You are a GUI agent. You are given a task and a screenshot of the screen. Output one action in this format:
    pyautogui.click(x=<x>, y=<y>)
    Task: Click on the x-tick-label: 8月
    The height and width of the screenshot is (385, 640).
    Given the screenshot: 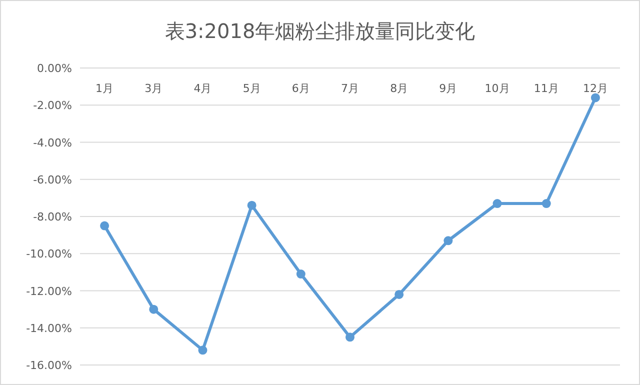 What is the action you would take?
    pyautogui.click(x=399, y=88)
    